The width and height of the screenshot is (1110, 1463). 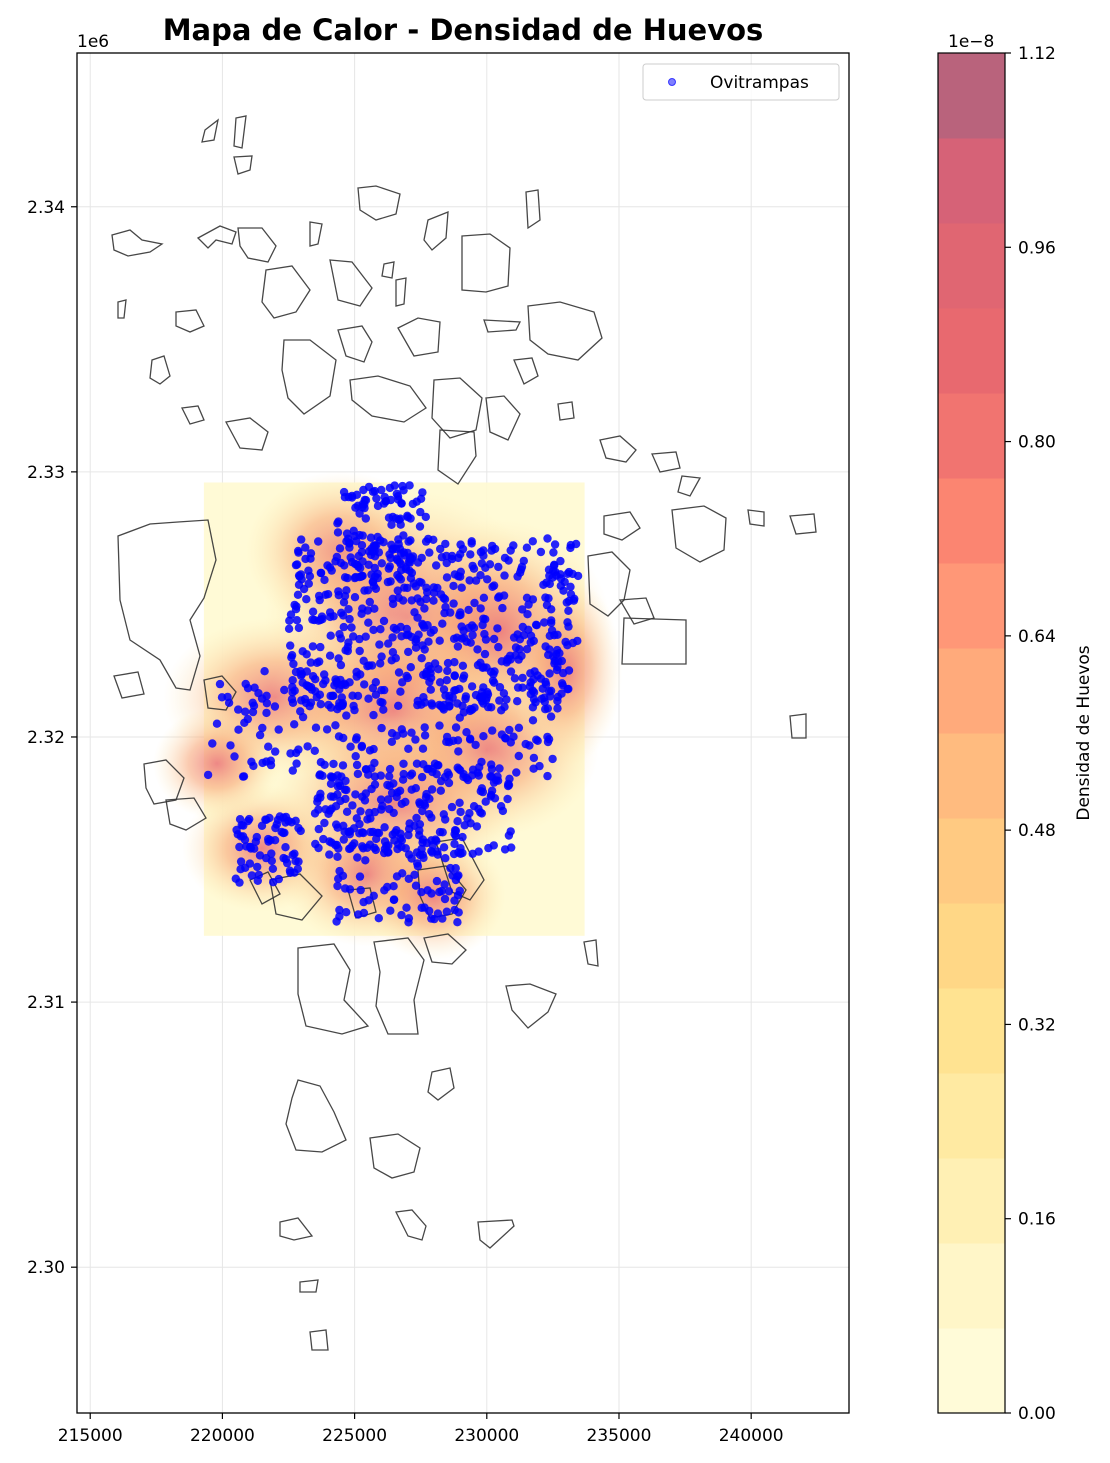 I want to click on colorbar-tick-label: 0.48, so click(x=1037, y=831).